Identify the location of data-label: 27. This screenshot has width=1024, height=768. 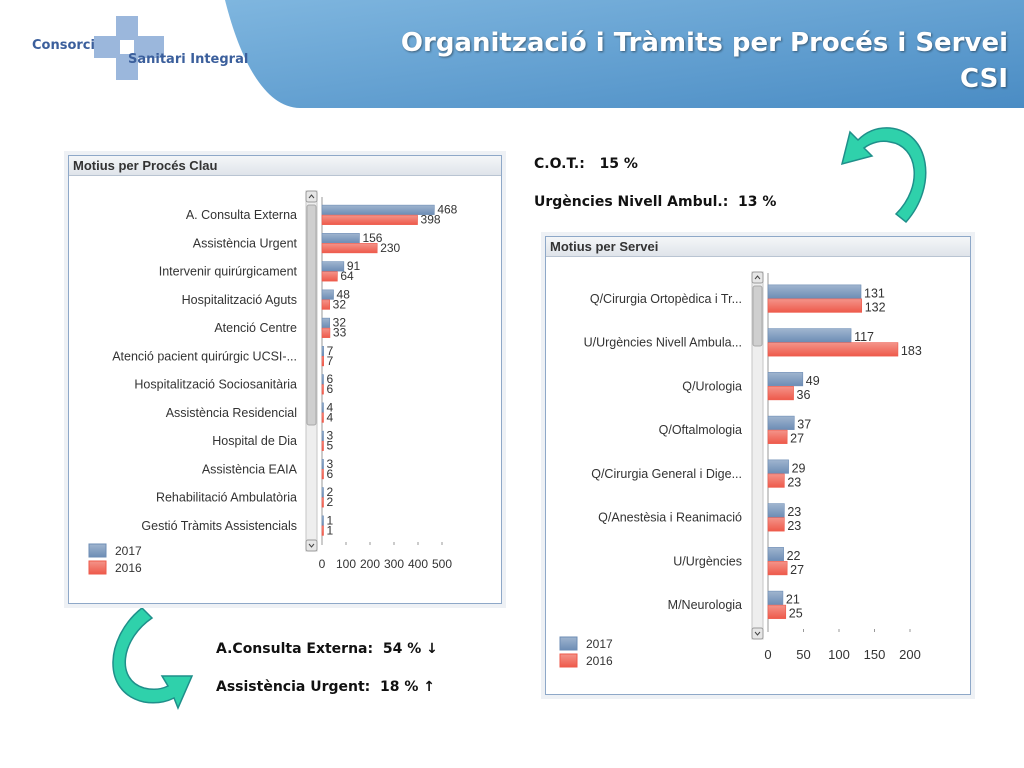
(797, 439).